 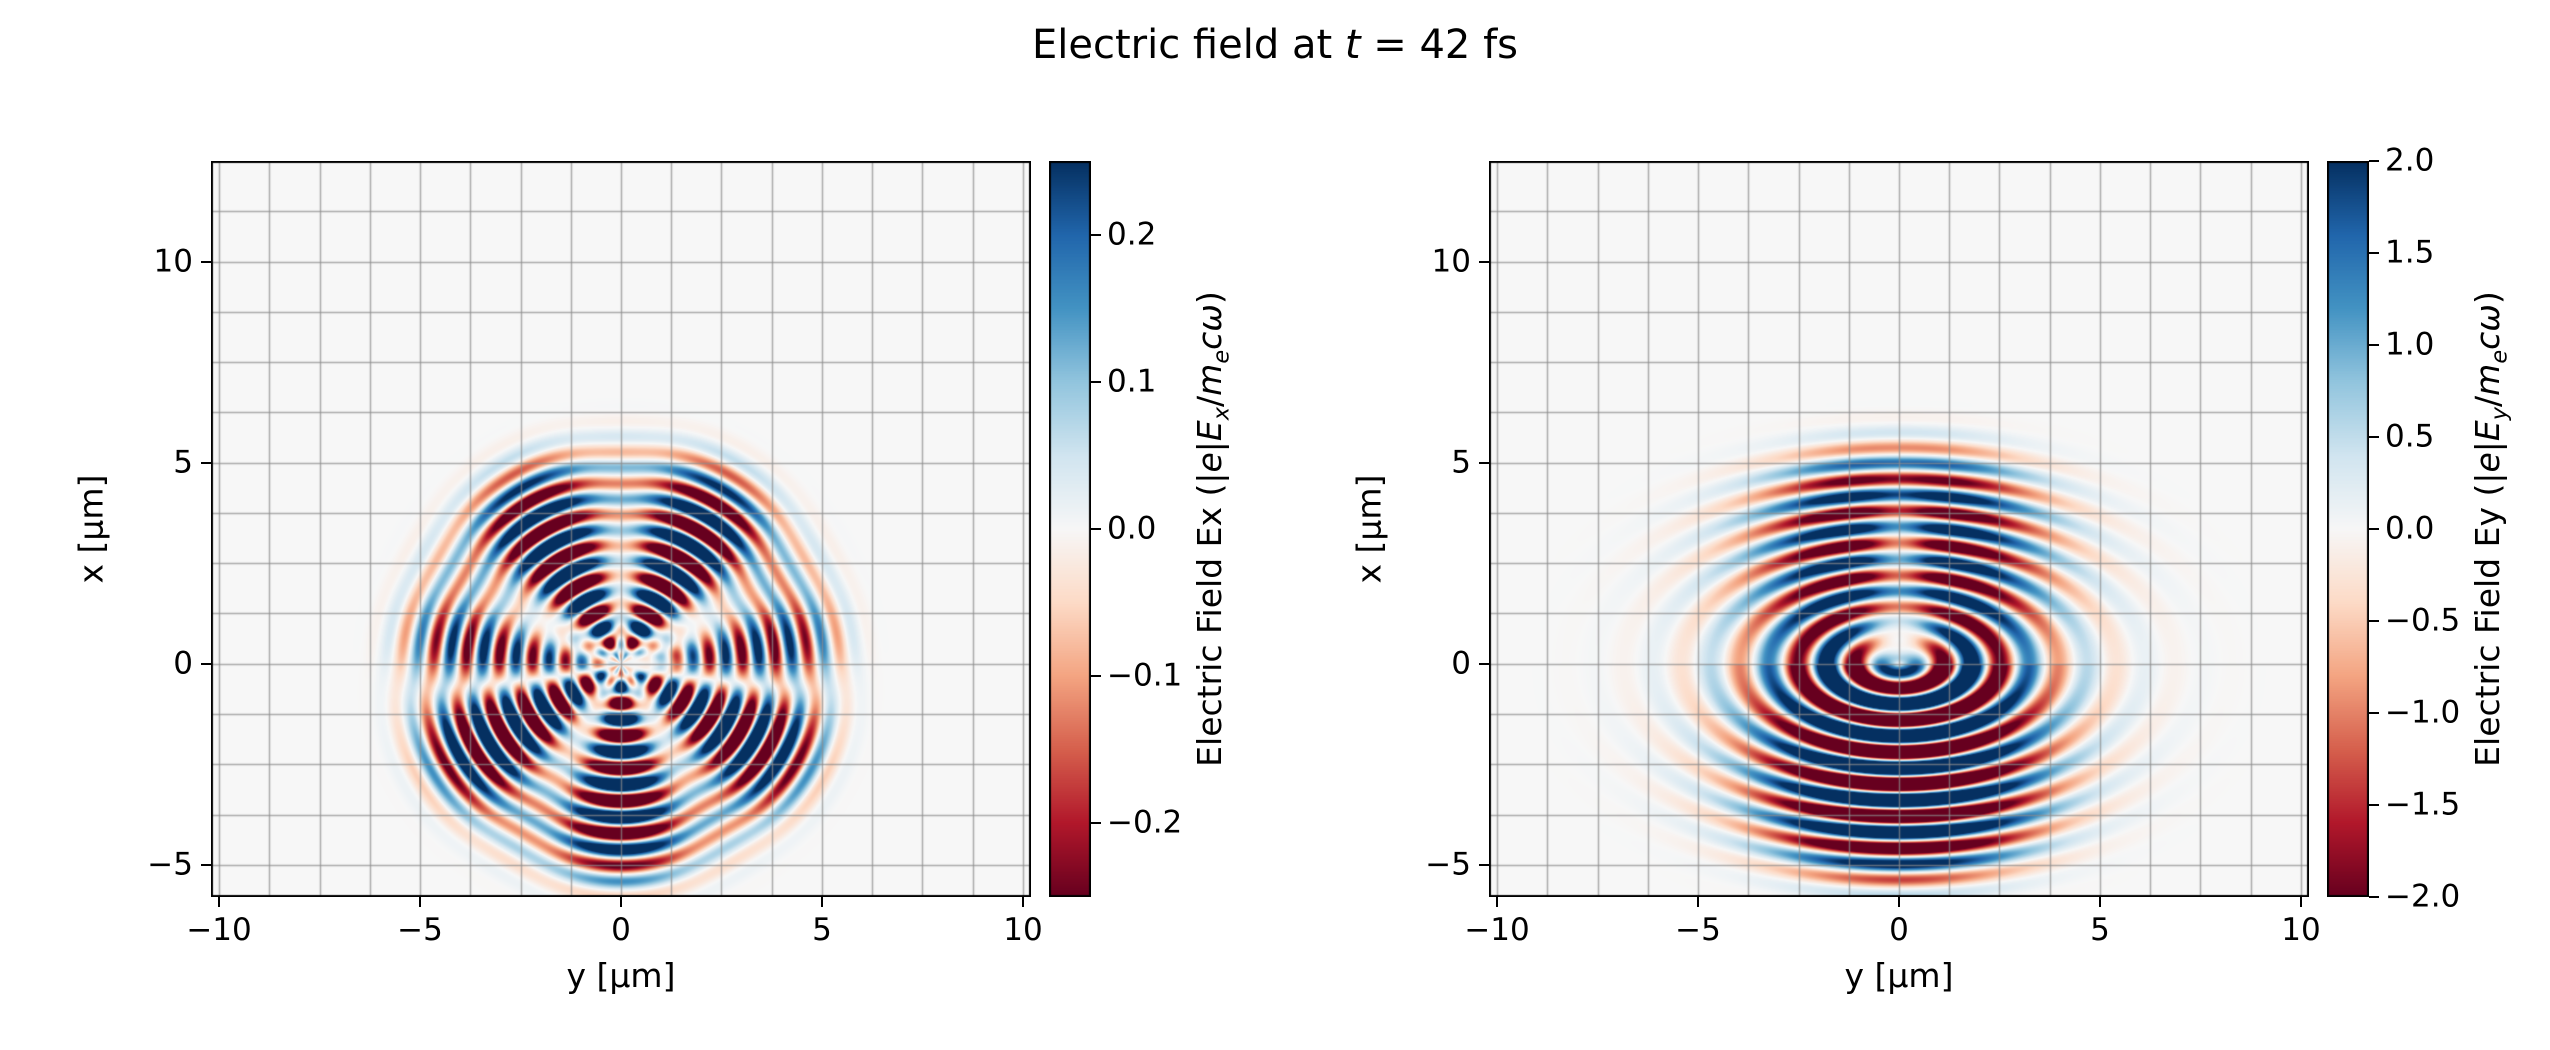 I want to click on colorbar-tick-label: −0.5, so click(x=2423, y=620).